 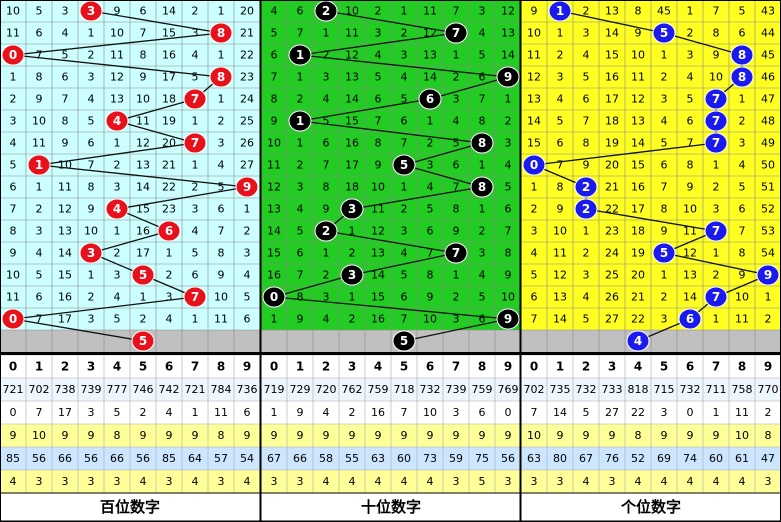 What do you see at coordinates (482, 389) in the screenshot?
I see `stat-value: 759` at bounding box center [482, 389].